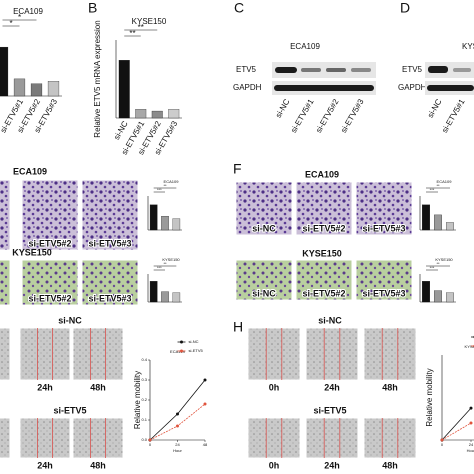 The image size is (474, 474). What do you see at coordinates (144, 359) in the screenshot?
I see `y-tick-label: 0.4` at bounding box center [144, 359].